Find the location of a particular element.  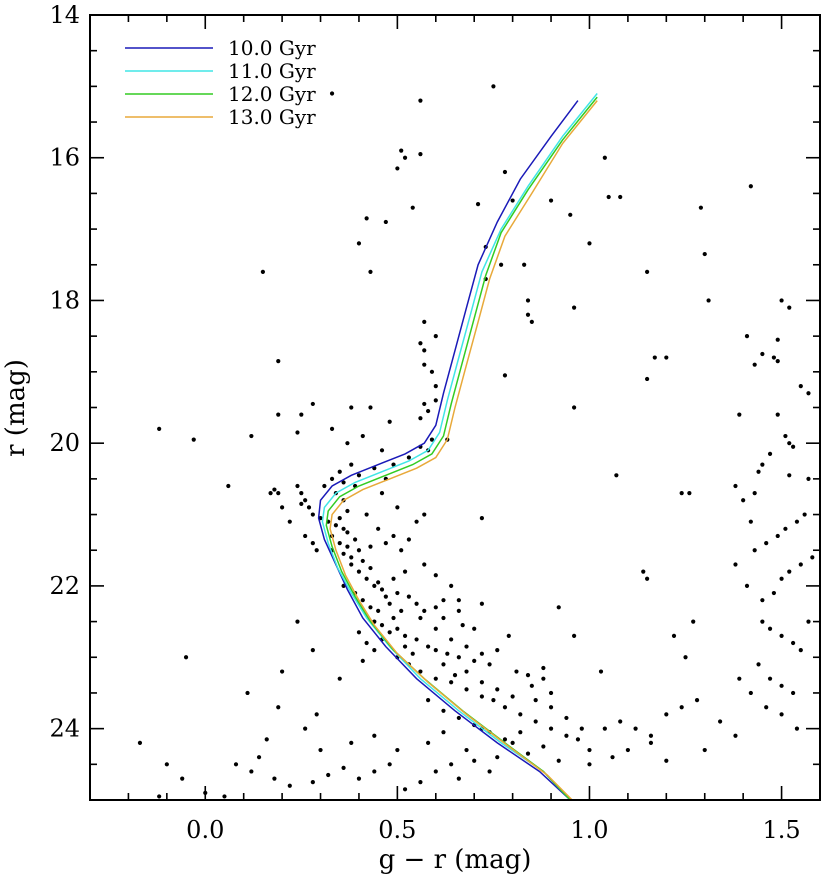

x-axis-label: g − r (mag) is located at coordinates (455, 860).